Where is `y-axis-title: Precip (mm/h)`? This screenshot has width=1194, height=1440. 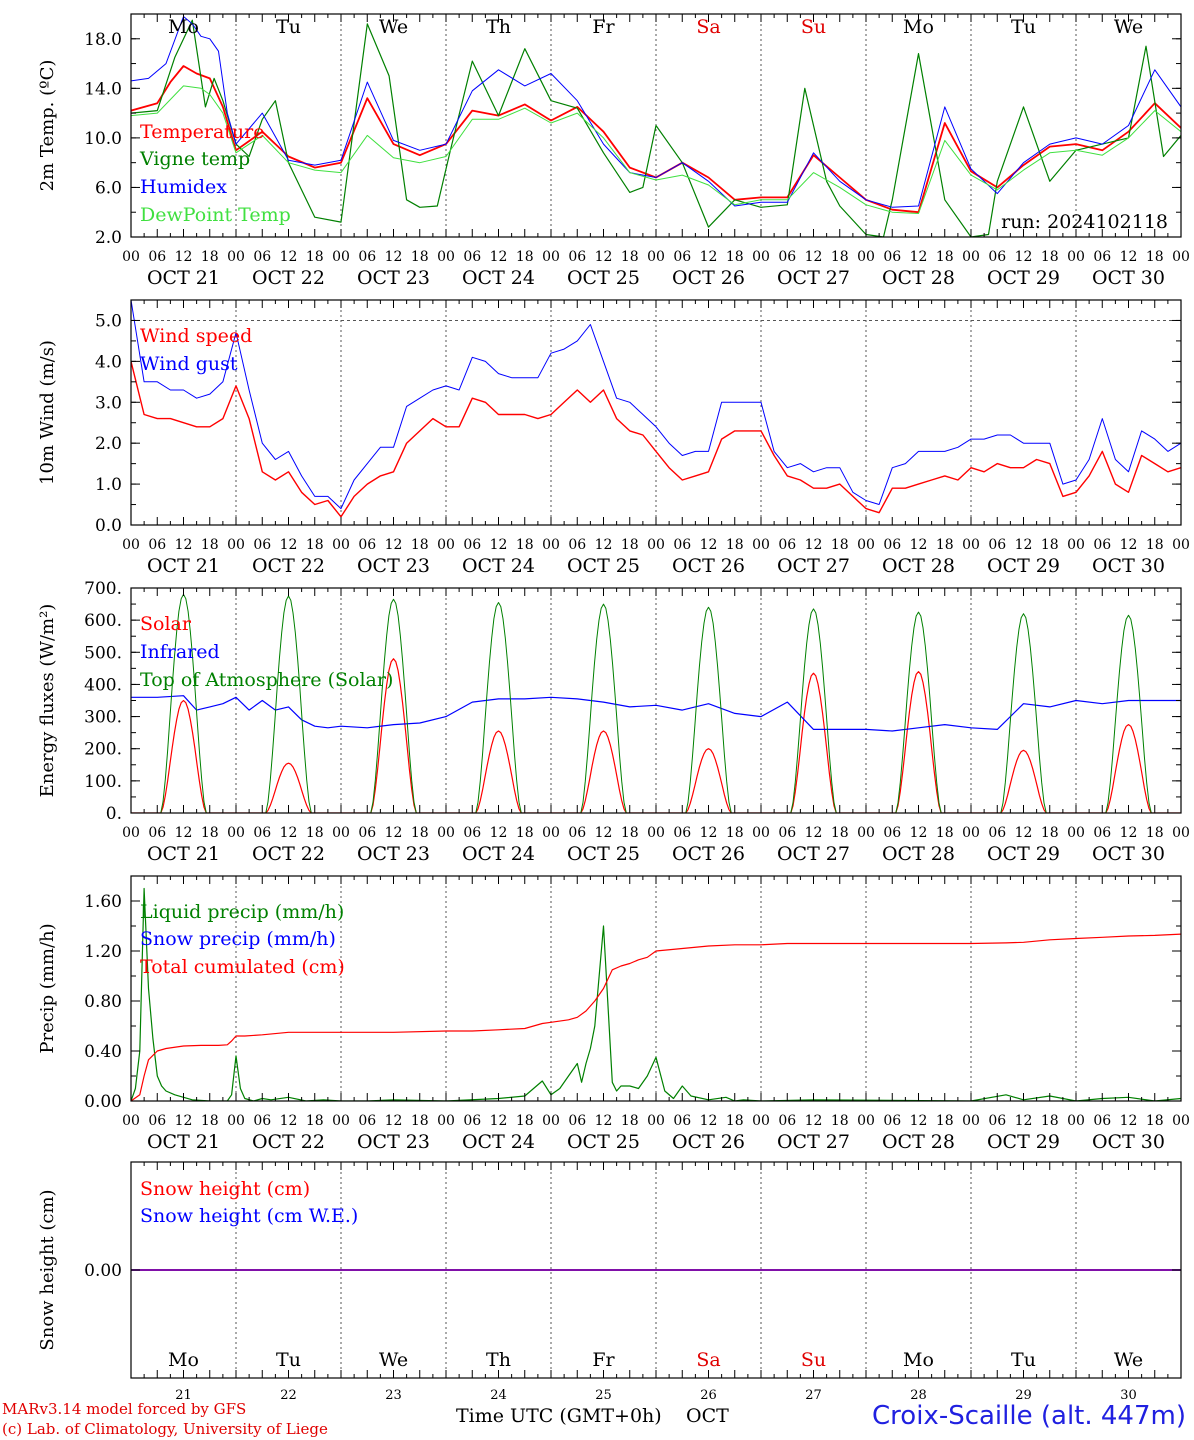
y-axis-title: Precip (mm/h) is located at coordinates (47, 988).